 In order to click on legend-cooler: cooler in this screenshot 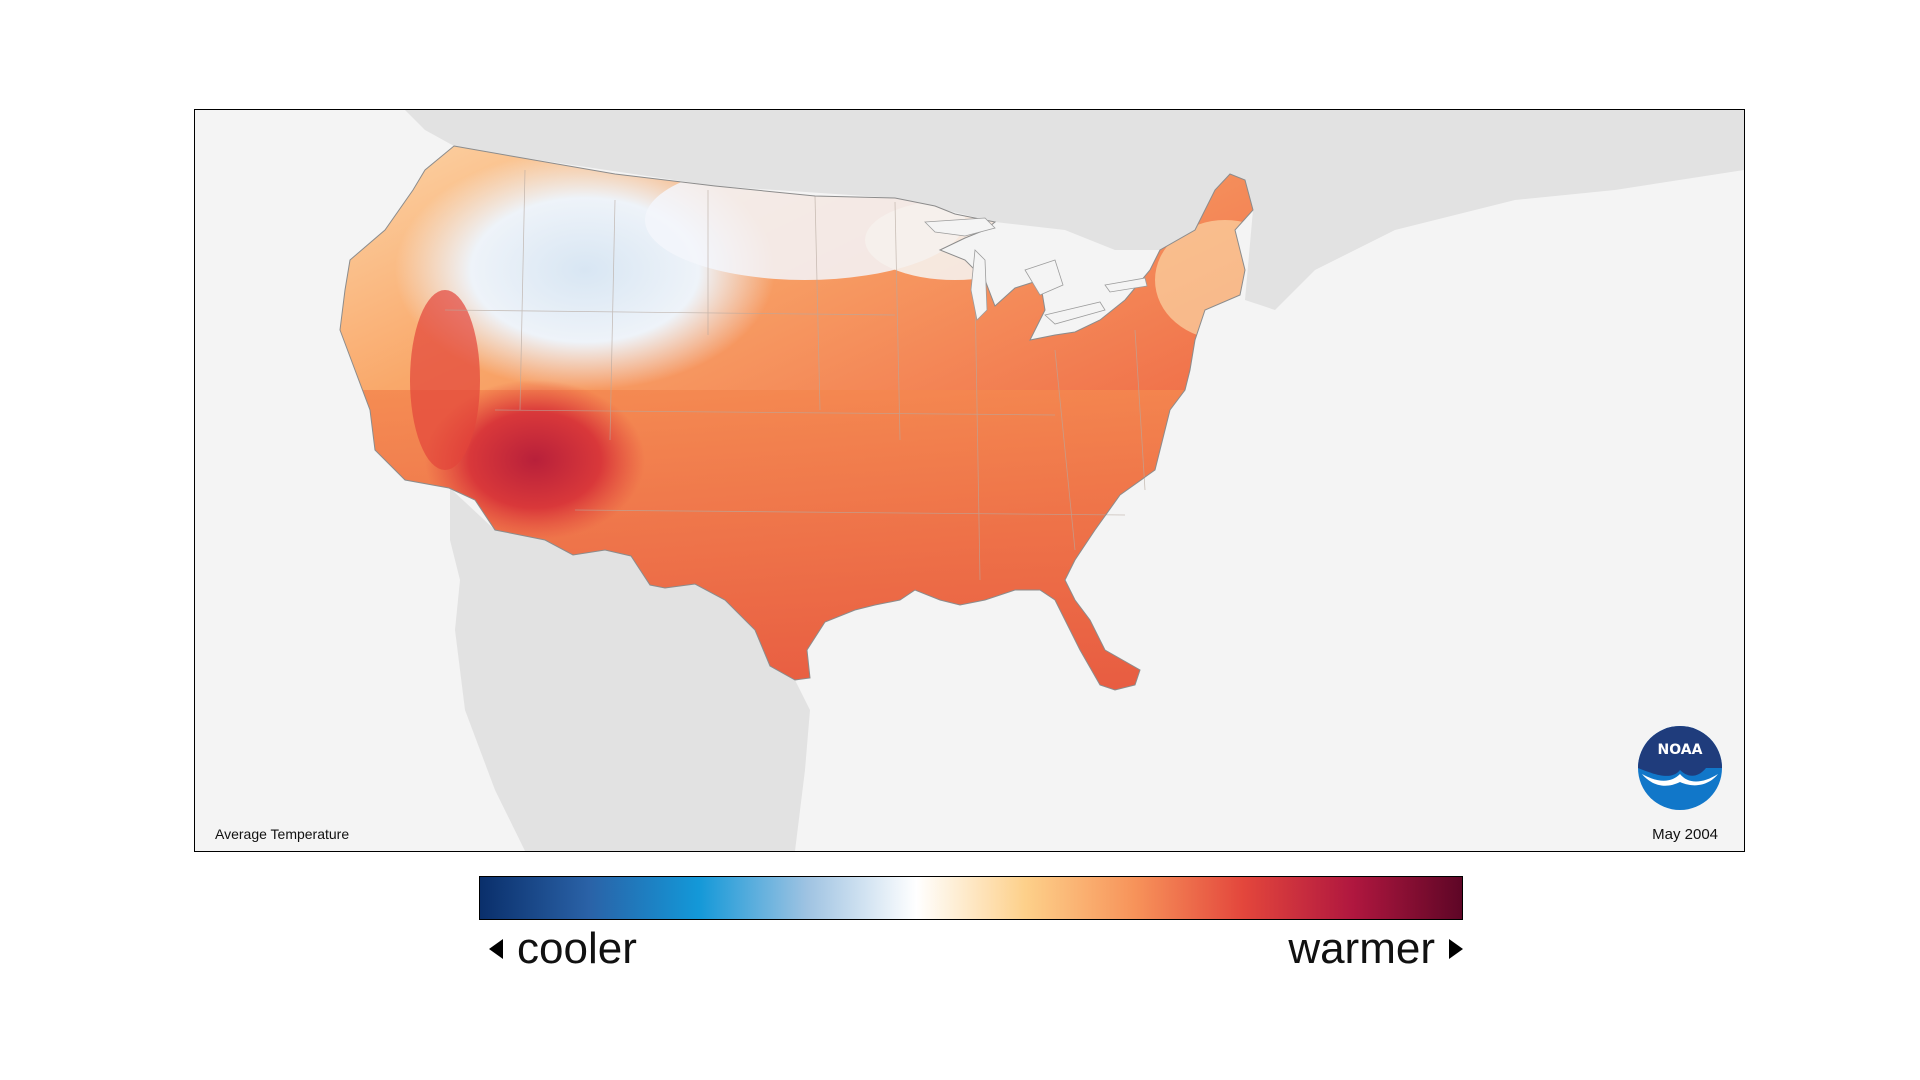, I will do `click(563, 949)`.